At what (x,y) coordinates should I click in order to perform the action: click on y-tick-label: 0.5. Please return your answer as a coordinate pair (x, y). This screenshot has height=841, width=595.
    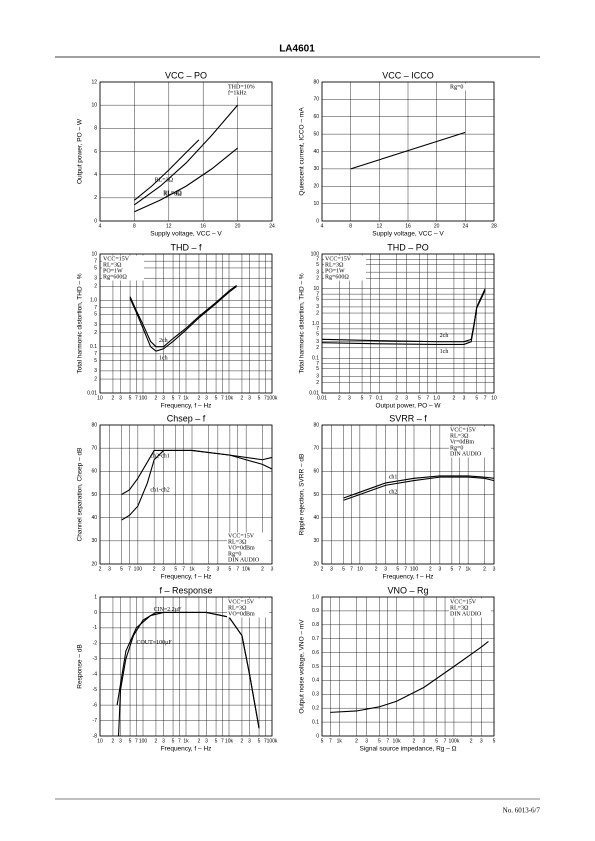
    Looking at the image, I should click on (315, 667).